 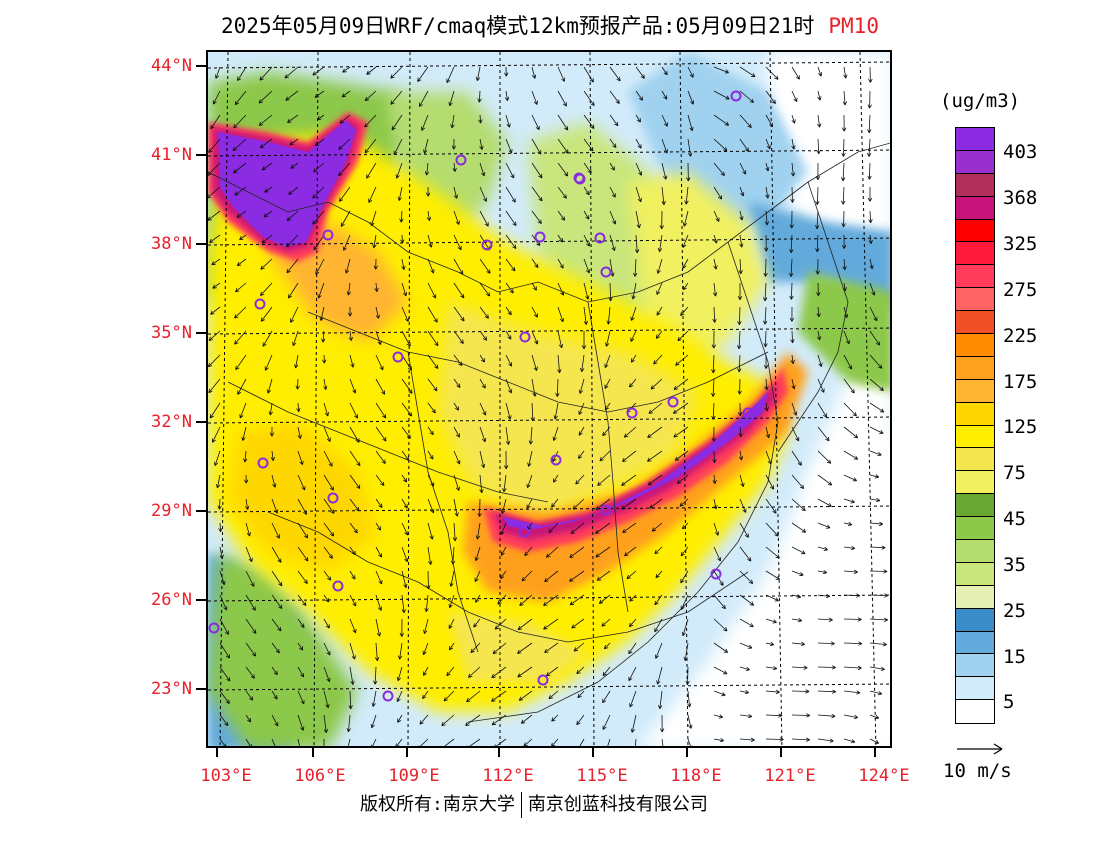 What do you see at coordinates (171, 600) in the screenshot?
I see `lat-label-26n: 26°N` at bounding box center [171, 600].